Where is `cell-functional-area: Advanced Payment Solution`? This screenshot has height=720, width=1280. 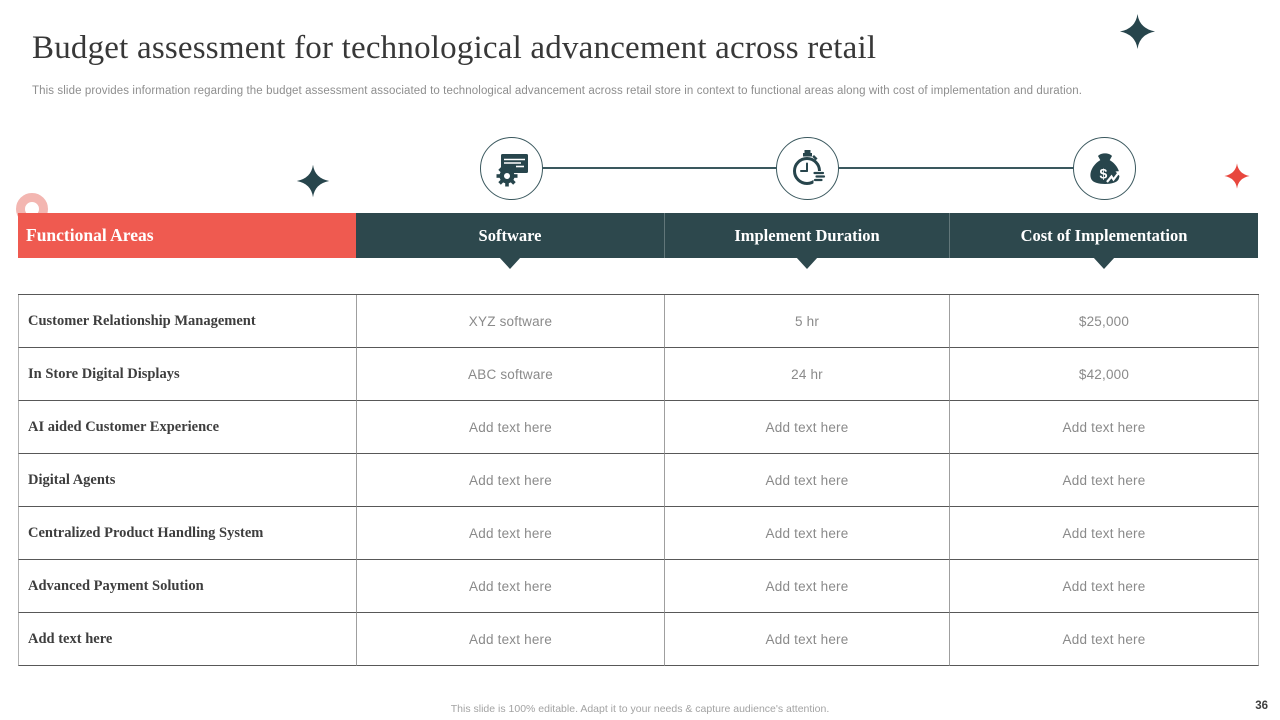
cell-functional-area: Advanced Payment Solution is located at coordinates (187, 586).